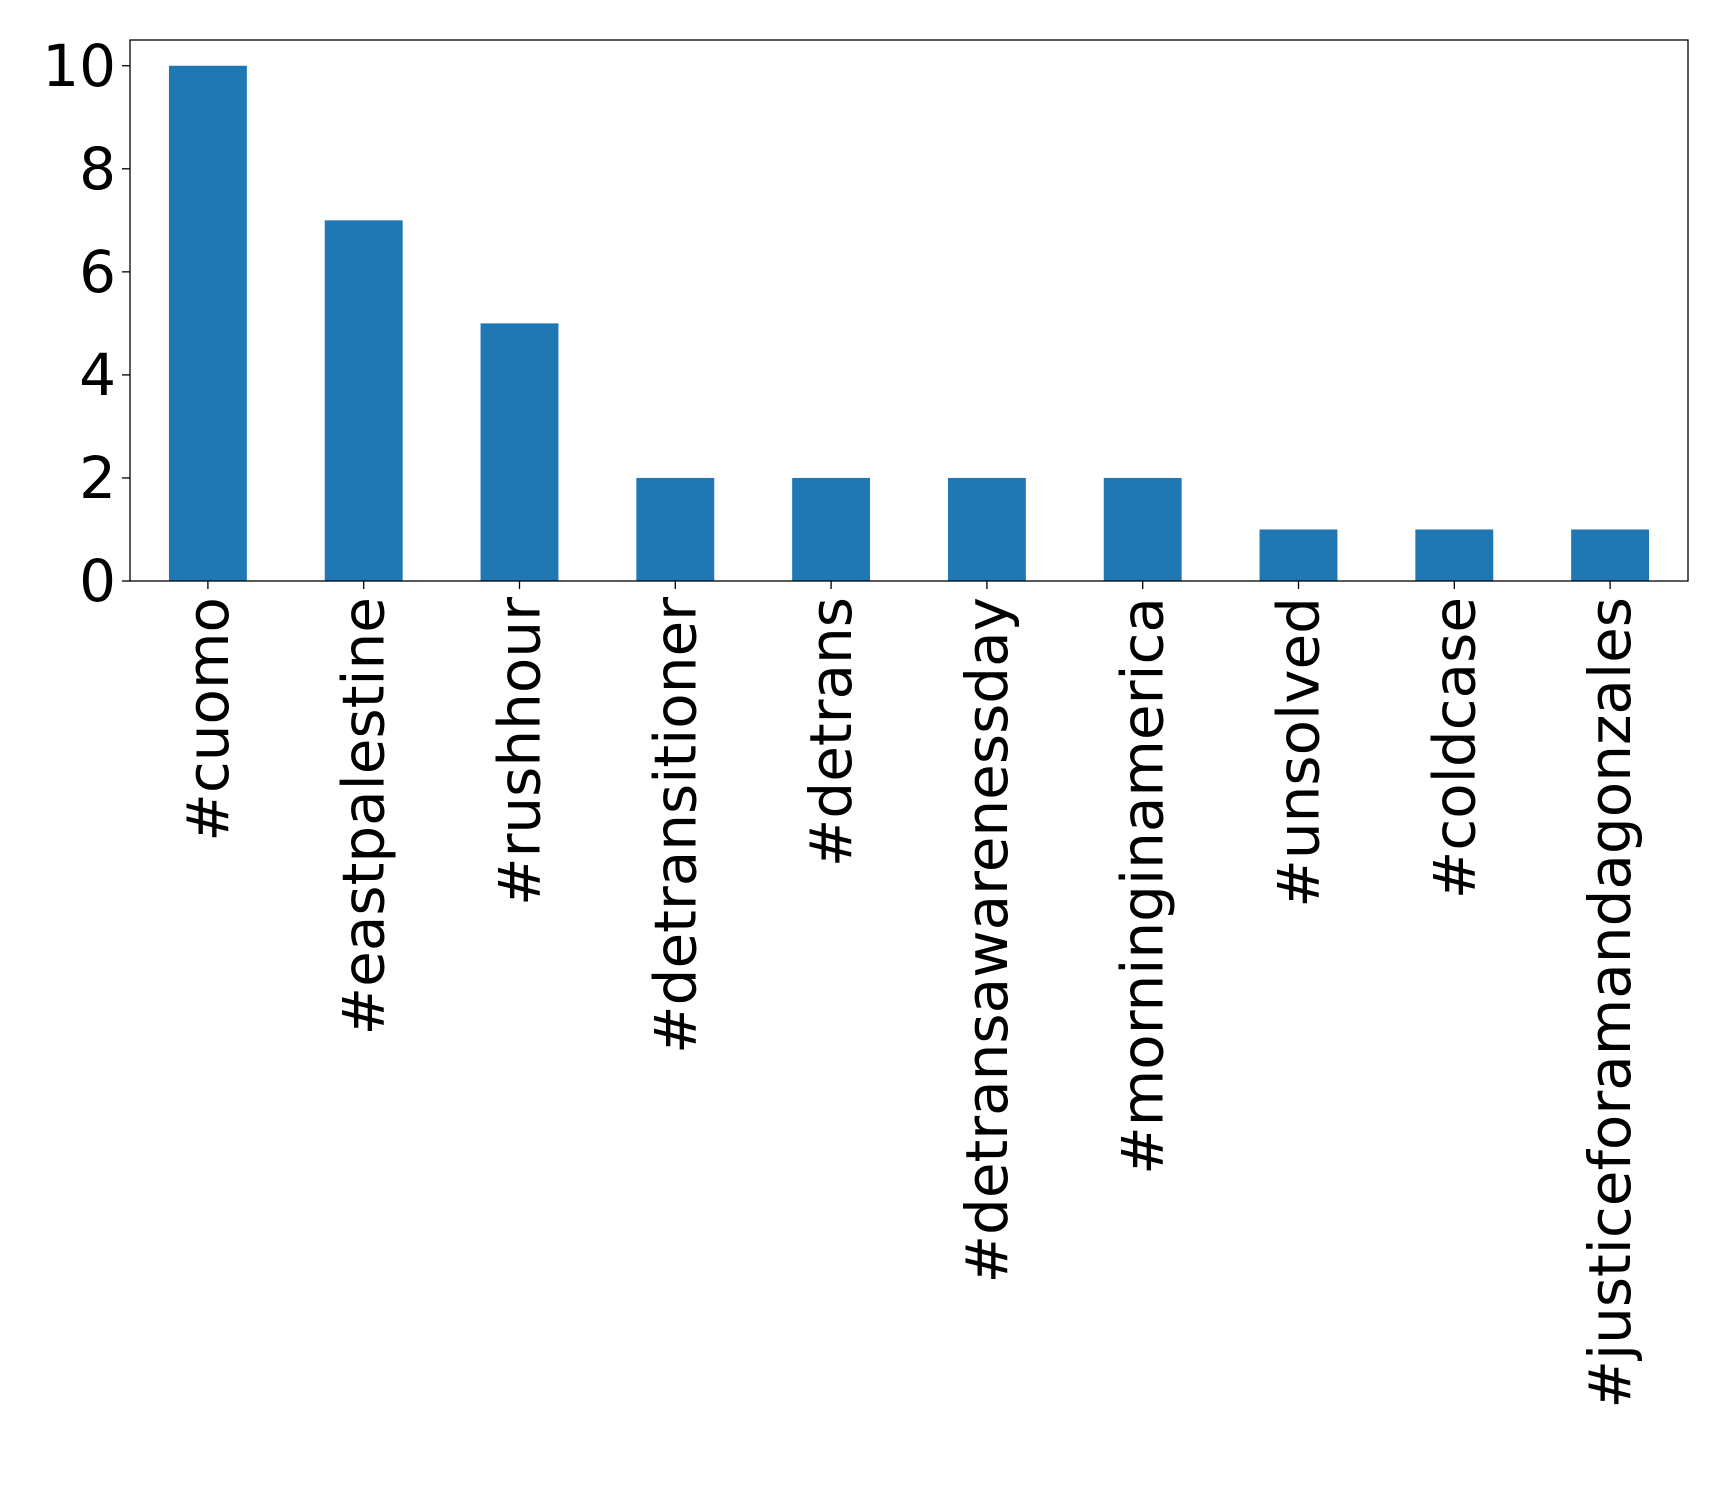 The image size is (1719, 1507). I want to click on x-tick-label: #justiceforamandagonzales, so click(1610, 1003).